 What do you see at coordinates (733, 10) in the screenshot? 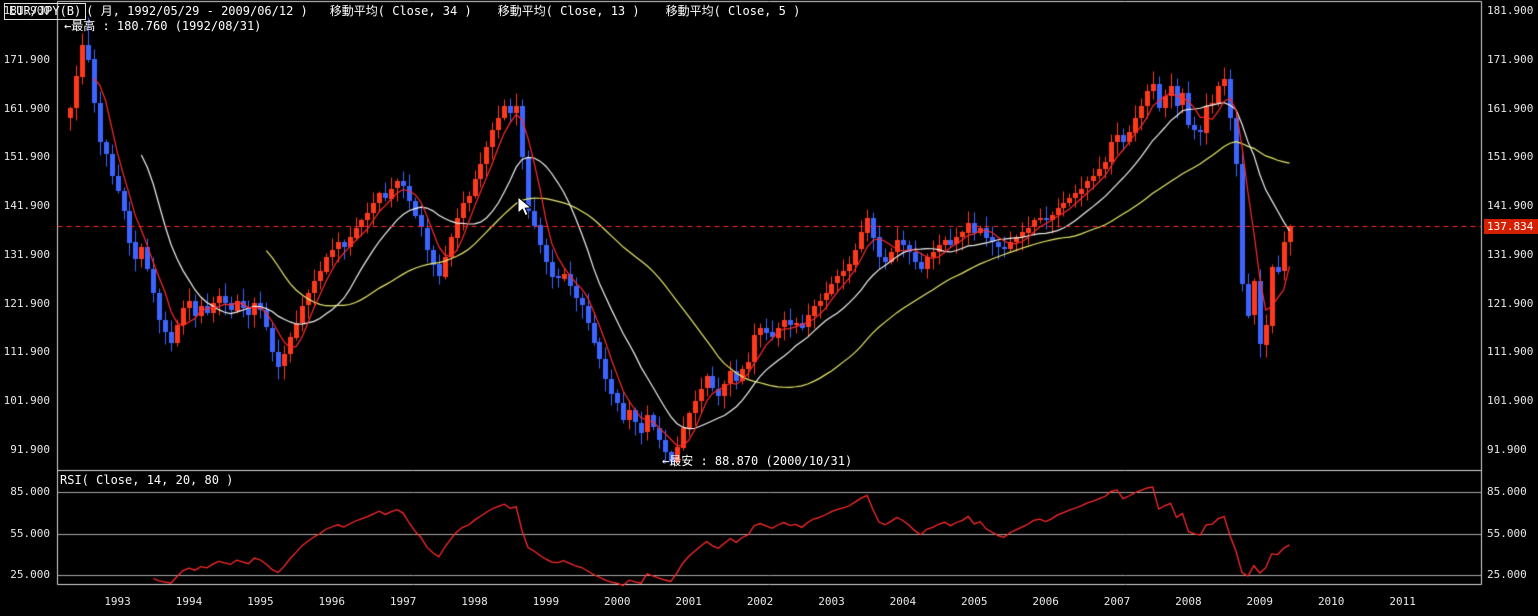
I see `ma-legend: 移動平均( Close, 5 )` at bounding box center [733, 10].